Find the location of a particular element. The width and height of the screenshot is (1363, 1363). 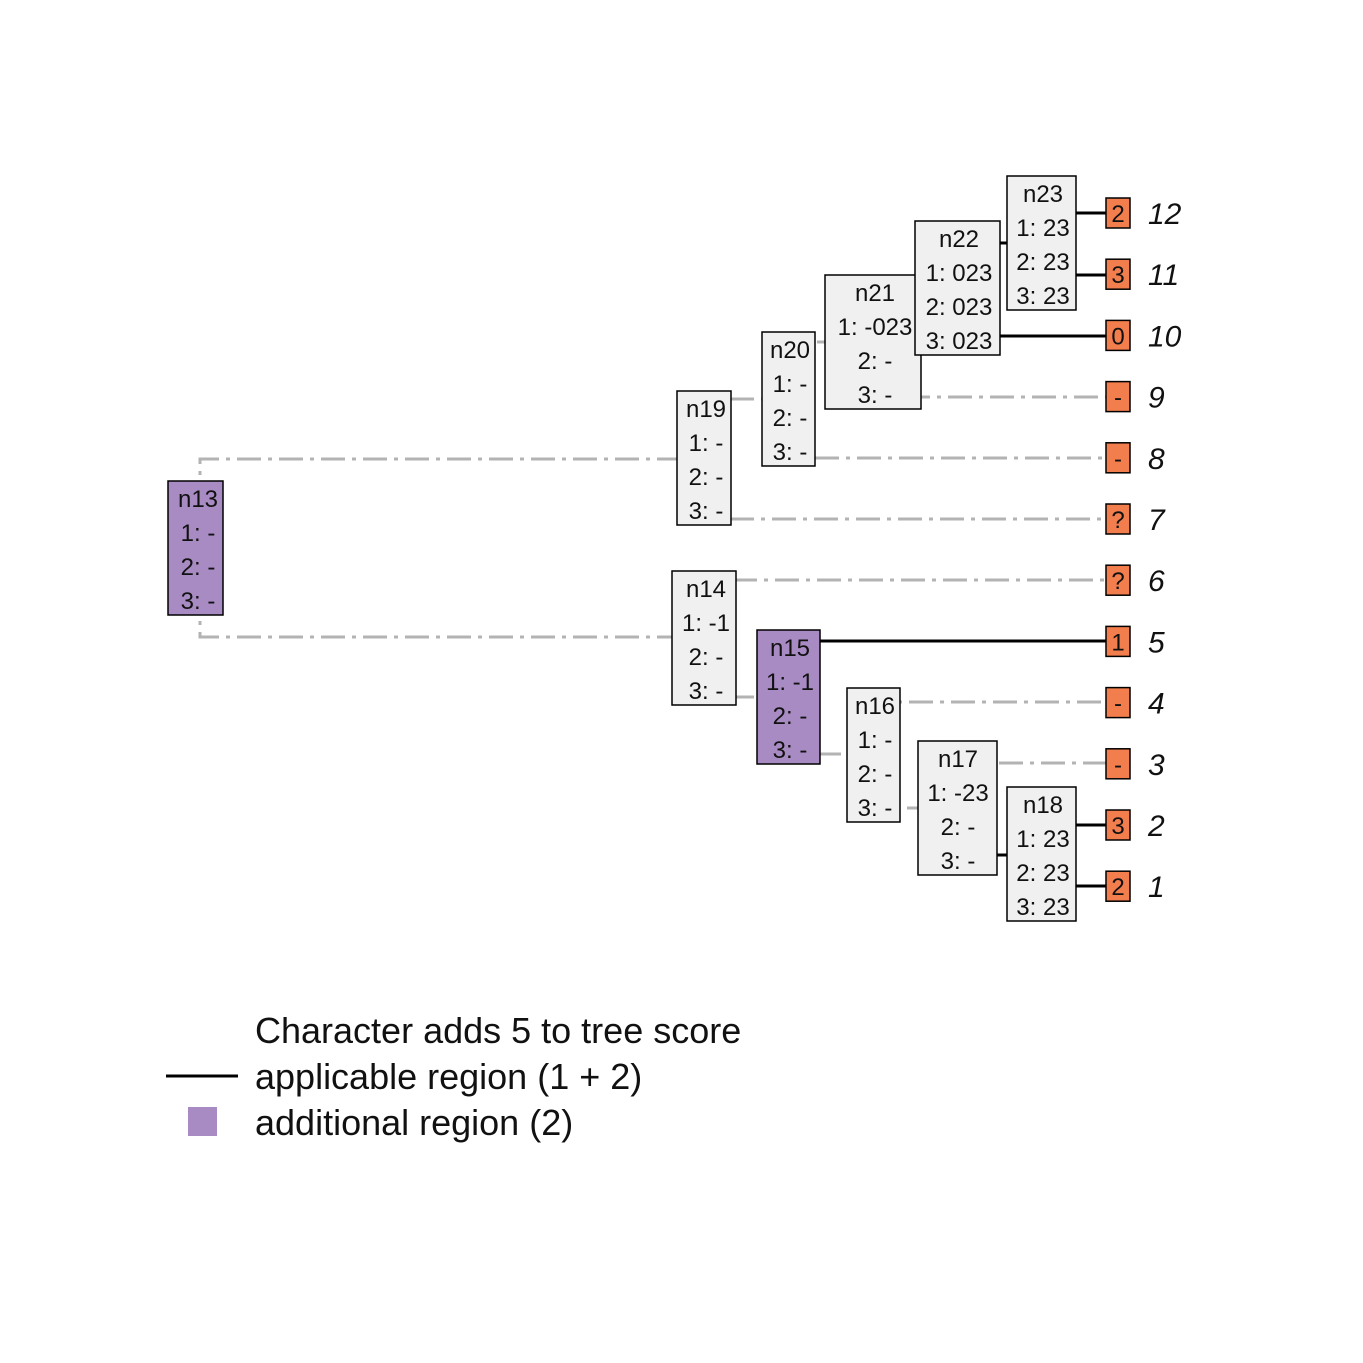

node-box-n23 is located at coordinates (1041, 243).